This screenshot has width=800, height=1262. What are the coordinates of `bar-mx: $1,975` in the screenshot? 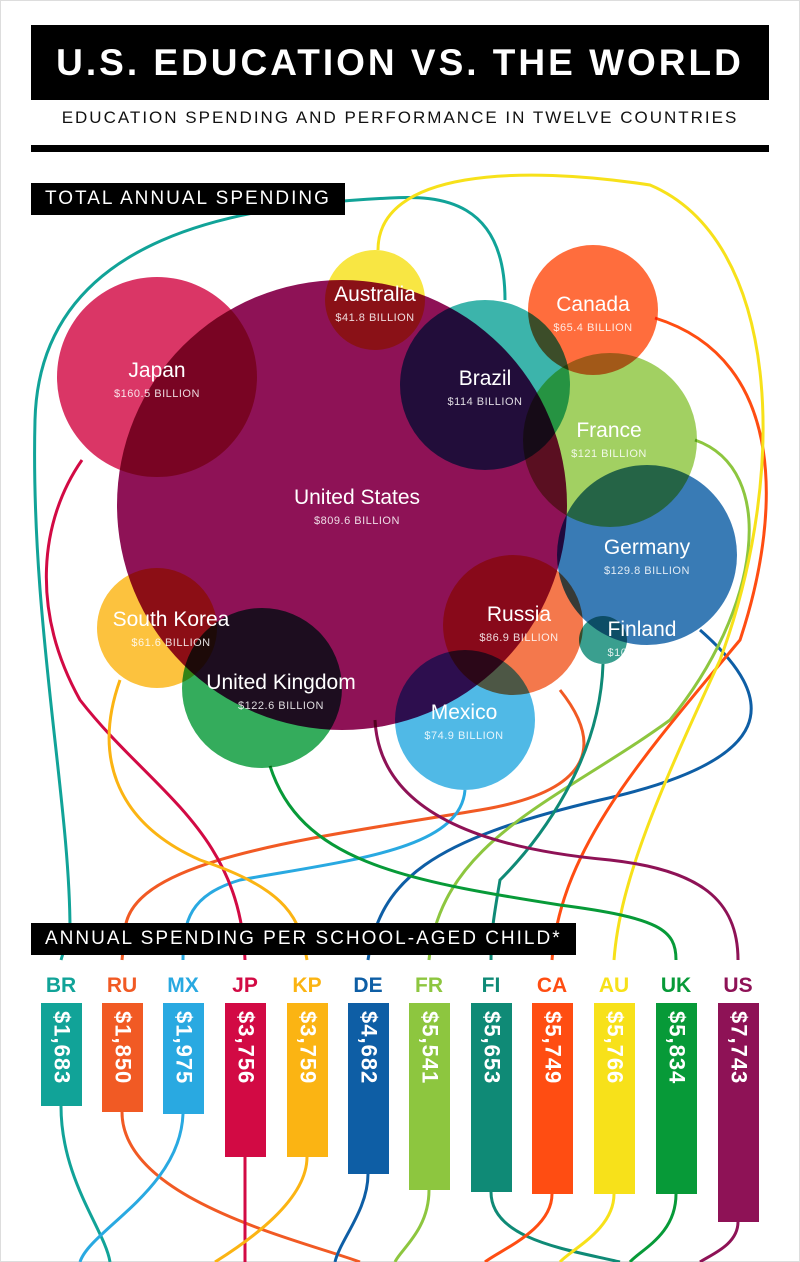 It's located at (183, 1058).